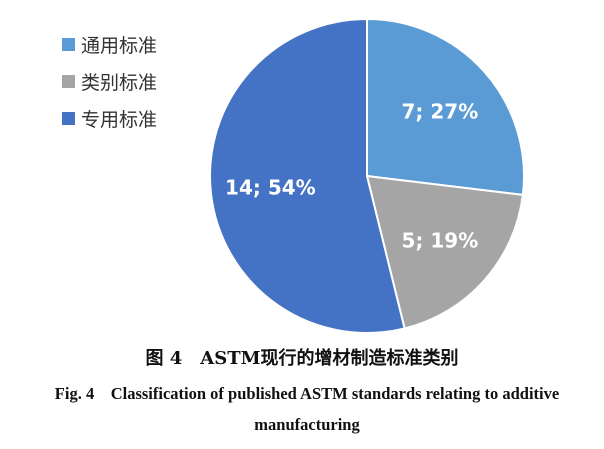 The height and width of the screenshot is (449, 604). I want to click on slice-data-label: 7; 27%, so click(439, 111).